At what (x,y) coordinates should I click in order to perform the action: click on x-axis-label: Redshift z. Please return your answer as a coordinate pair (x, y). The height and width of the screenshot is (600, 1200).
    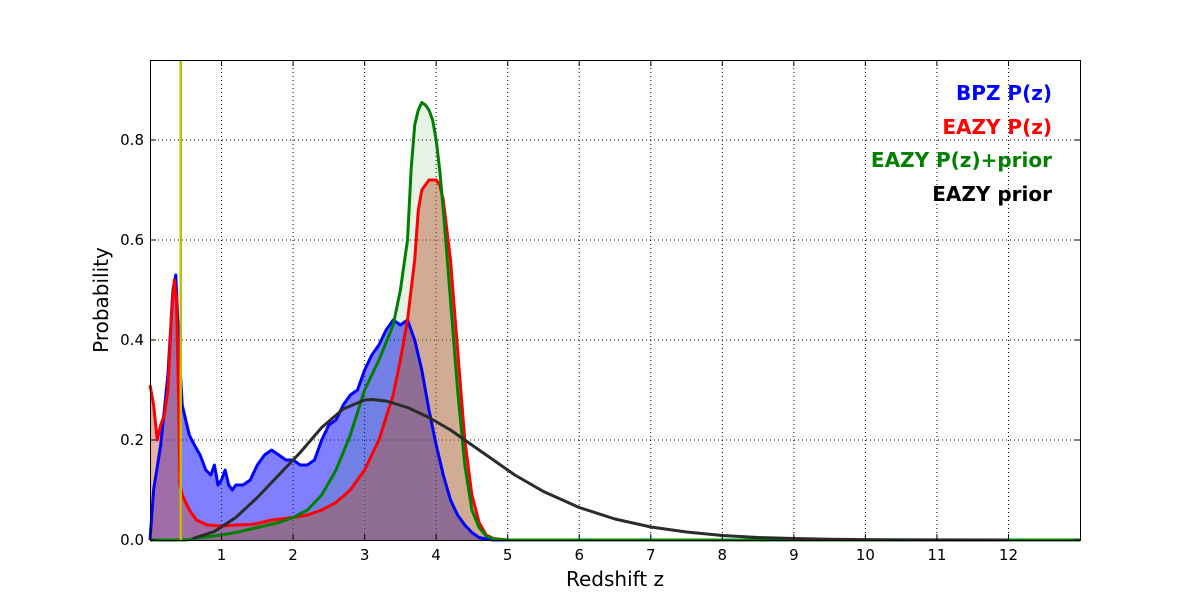
    Looking at the image, I should click on (615, 579).